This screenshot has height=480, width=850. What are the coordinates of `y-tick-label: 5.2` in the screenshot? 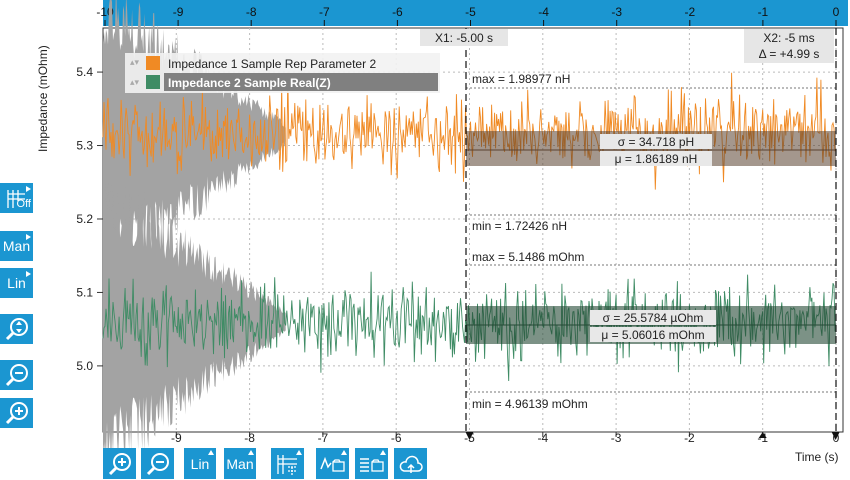 It's located at (84, 219).